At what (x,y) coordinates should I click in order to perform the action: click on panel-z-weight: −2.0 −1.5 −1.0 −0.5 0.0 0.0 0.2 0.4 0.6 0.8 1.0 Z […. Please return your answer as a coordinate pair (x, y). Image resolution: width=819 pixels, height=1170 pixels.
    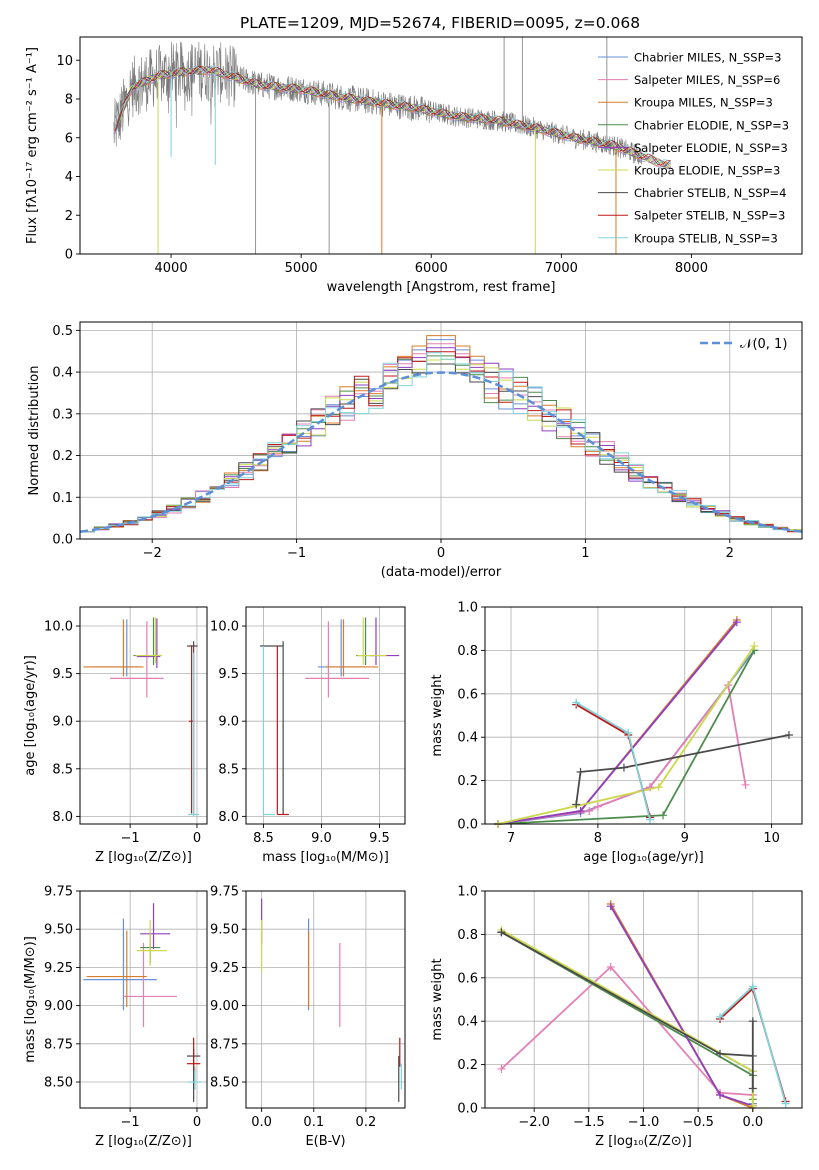
    Looking at the image, I should click on (616, 1017).